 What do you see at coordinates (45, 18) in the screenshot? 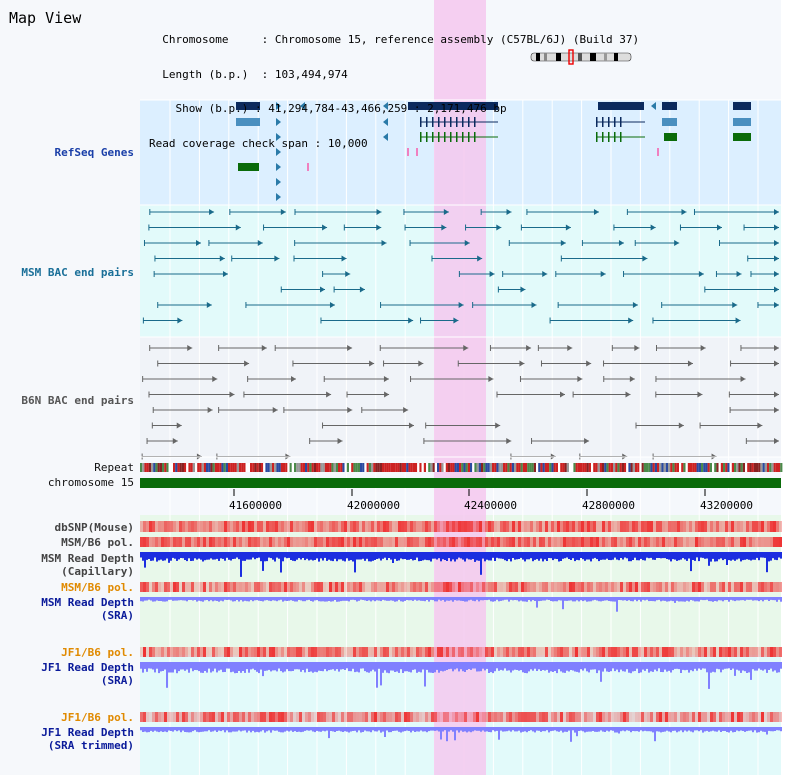
I see `page-title: Map View` at bounding box center [45, 18].